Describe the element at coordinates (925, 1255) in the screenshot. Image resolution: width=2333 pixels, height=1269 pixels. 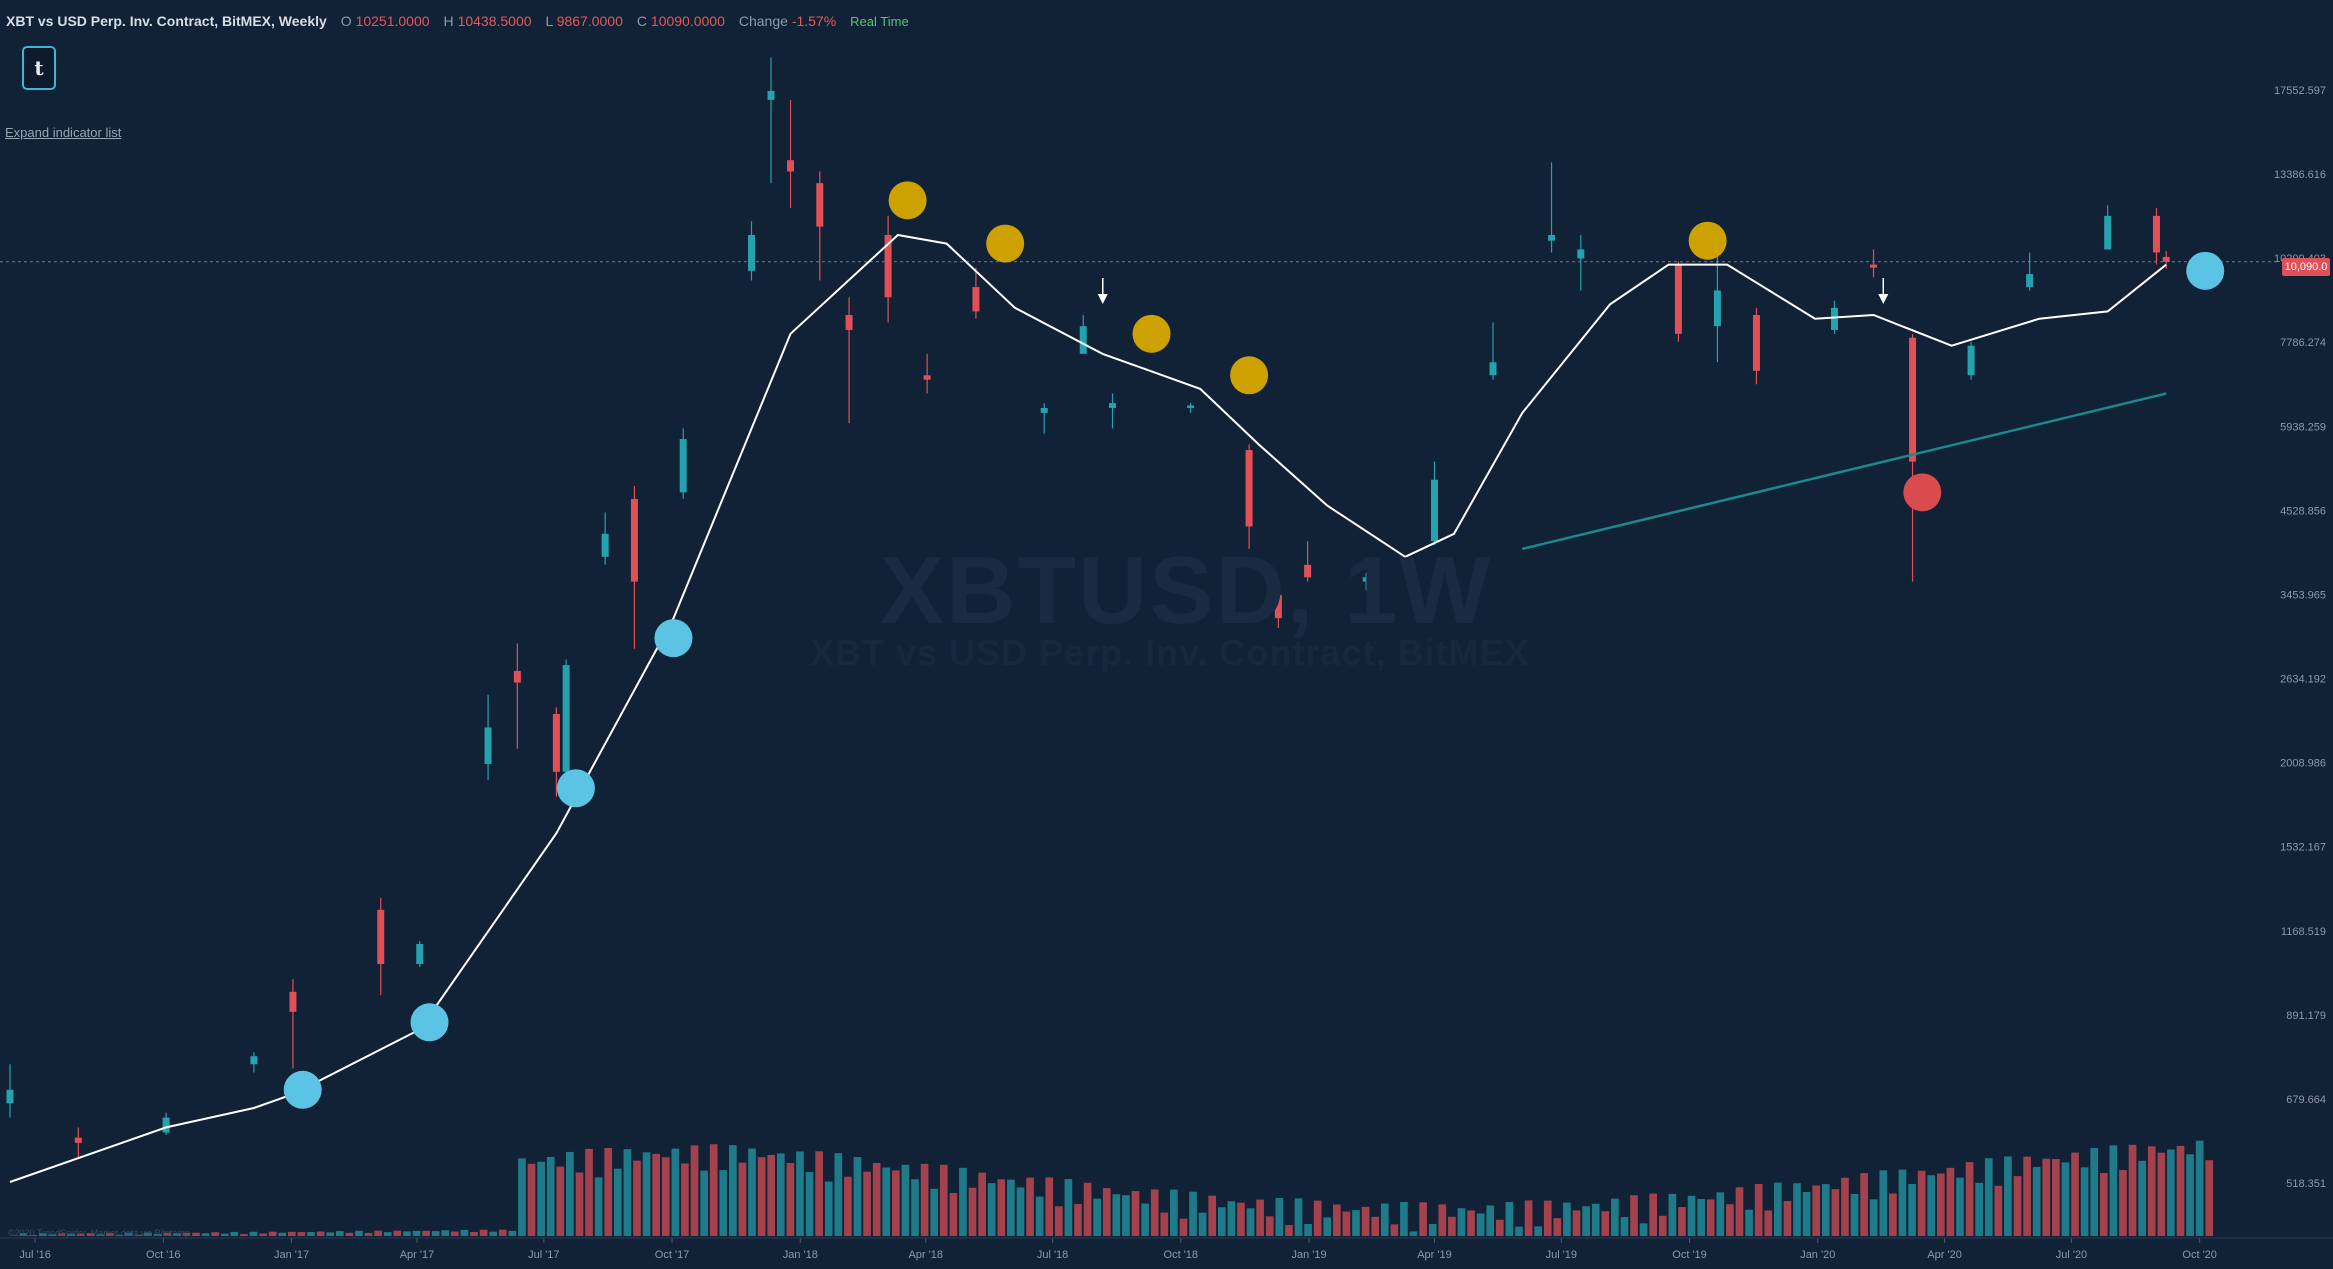
I see `x-tick-label: Apr '18` at that location.